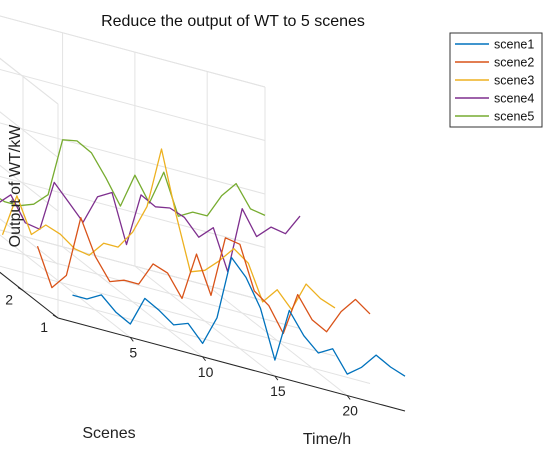  I want to click on y-tick-label: 2, so click(9, 300).